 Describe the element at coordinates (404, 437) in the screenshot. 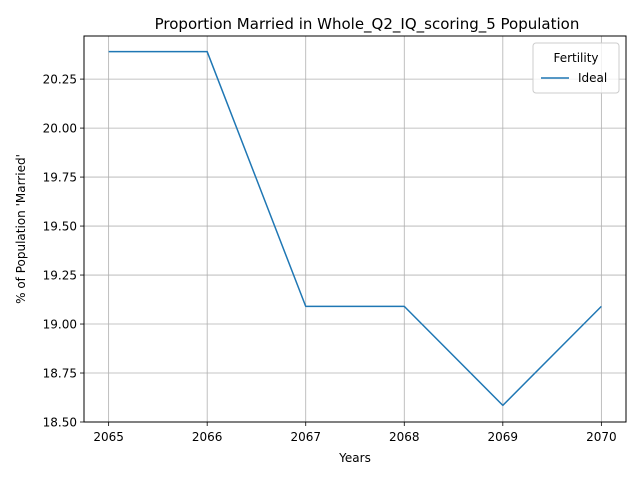

I see `x-tick-label: 2068` at that location.